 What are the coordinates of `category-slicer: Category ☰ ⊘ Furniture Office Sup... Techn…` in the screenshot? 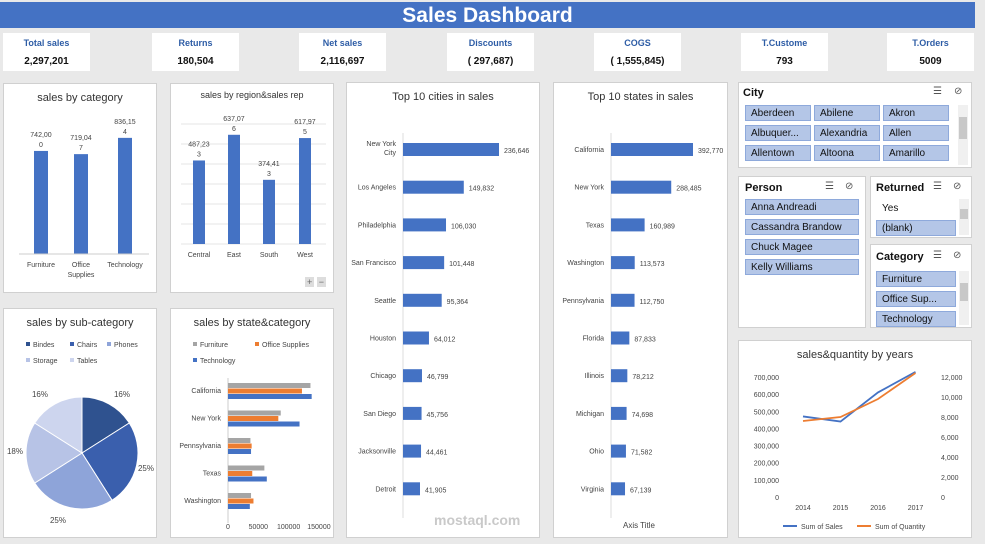 It's located at (921, 286).